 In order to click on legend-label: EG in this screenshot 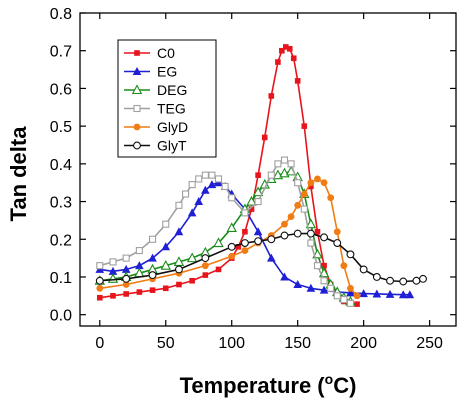, I will do `click(167, 72)`.